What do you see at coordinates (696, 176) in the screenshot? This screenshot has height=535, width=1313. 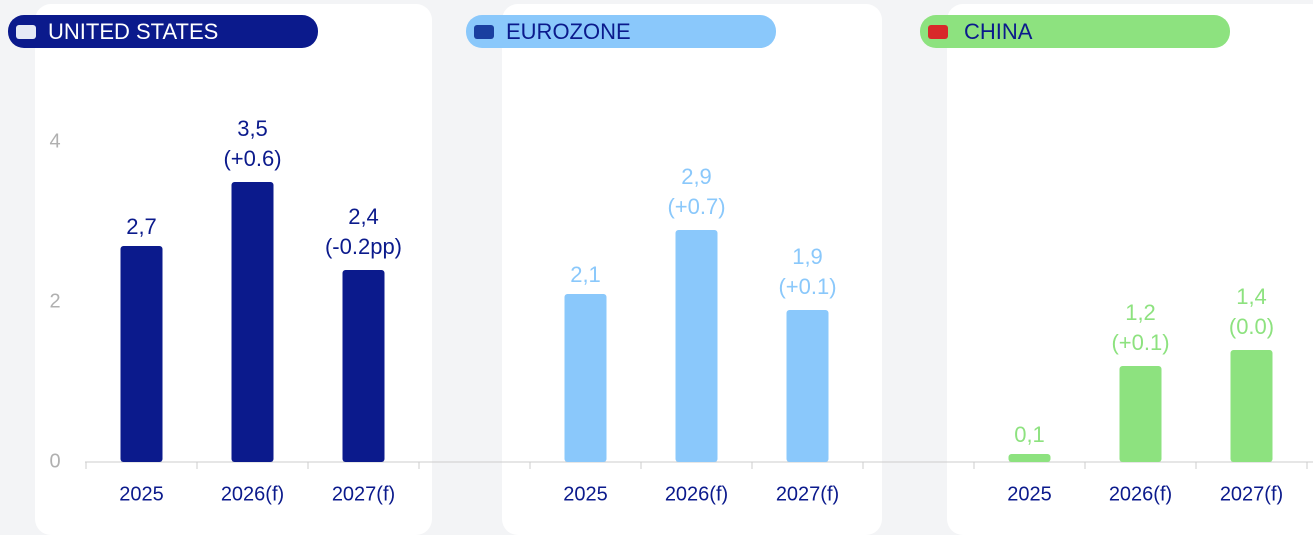 I see `value-label: 2,9` at bounding box center [696, 176].